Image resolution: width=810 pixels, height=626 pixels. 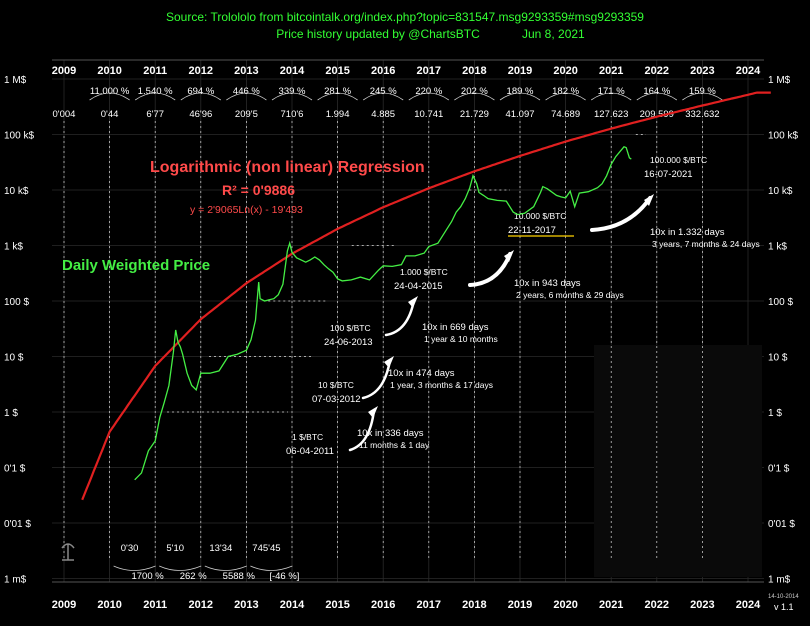 What do you see at coordinates (292, 91) in the screenshot?
I see `annual-growth-label: 339 %` at bounding box center [292, 91].